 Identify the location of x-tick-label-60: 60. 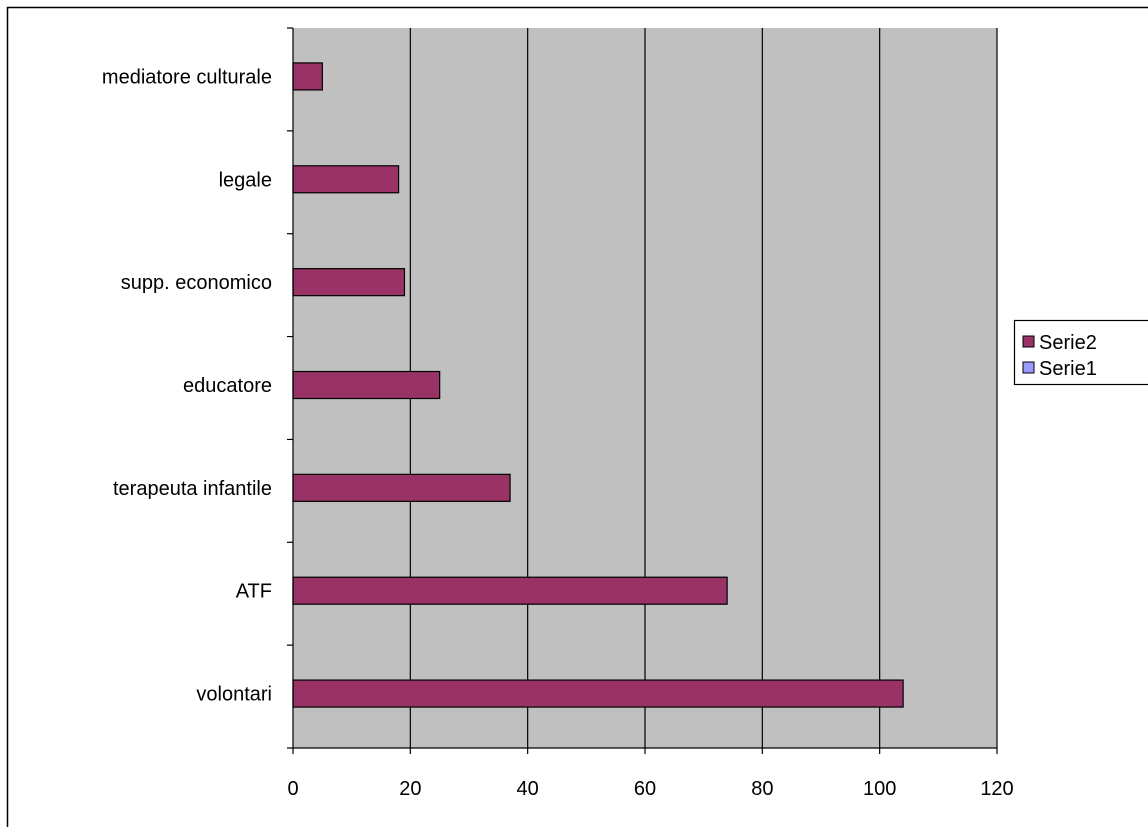
(645, 789).